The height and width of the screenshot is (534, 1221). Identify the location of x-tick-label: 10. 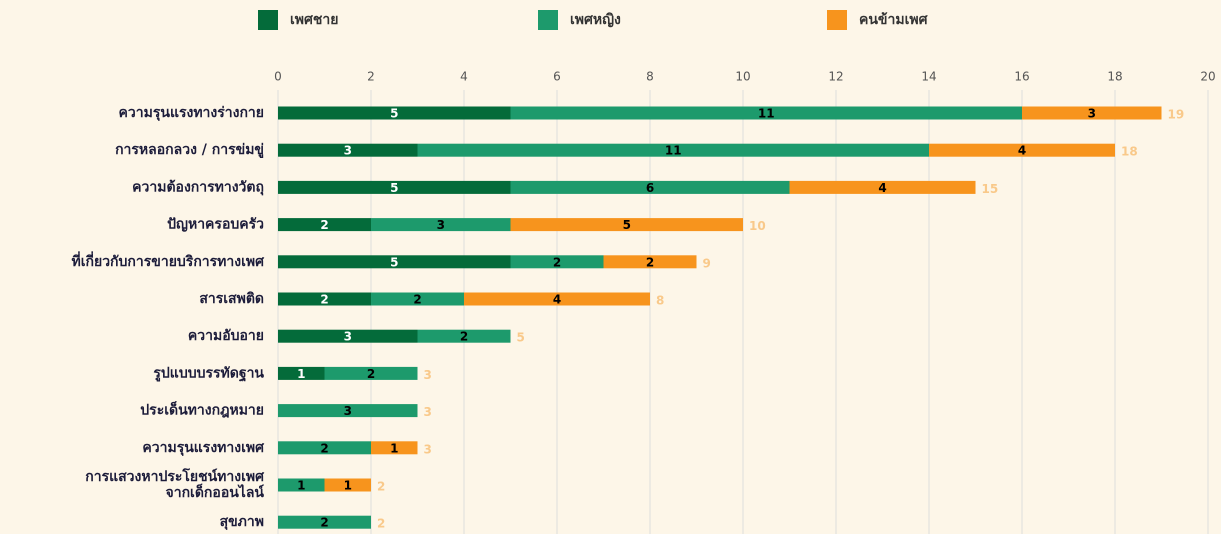
(742, 77).